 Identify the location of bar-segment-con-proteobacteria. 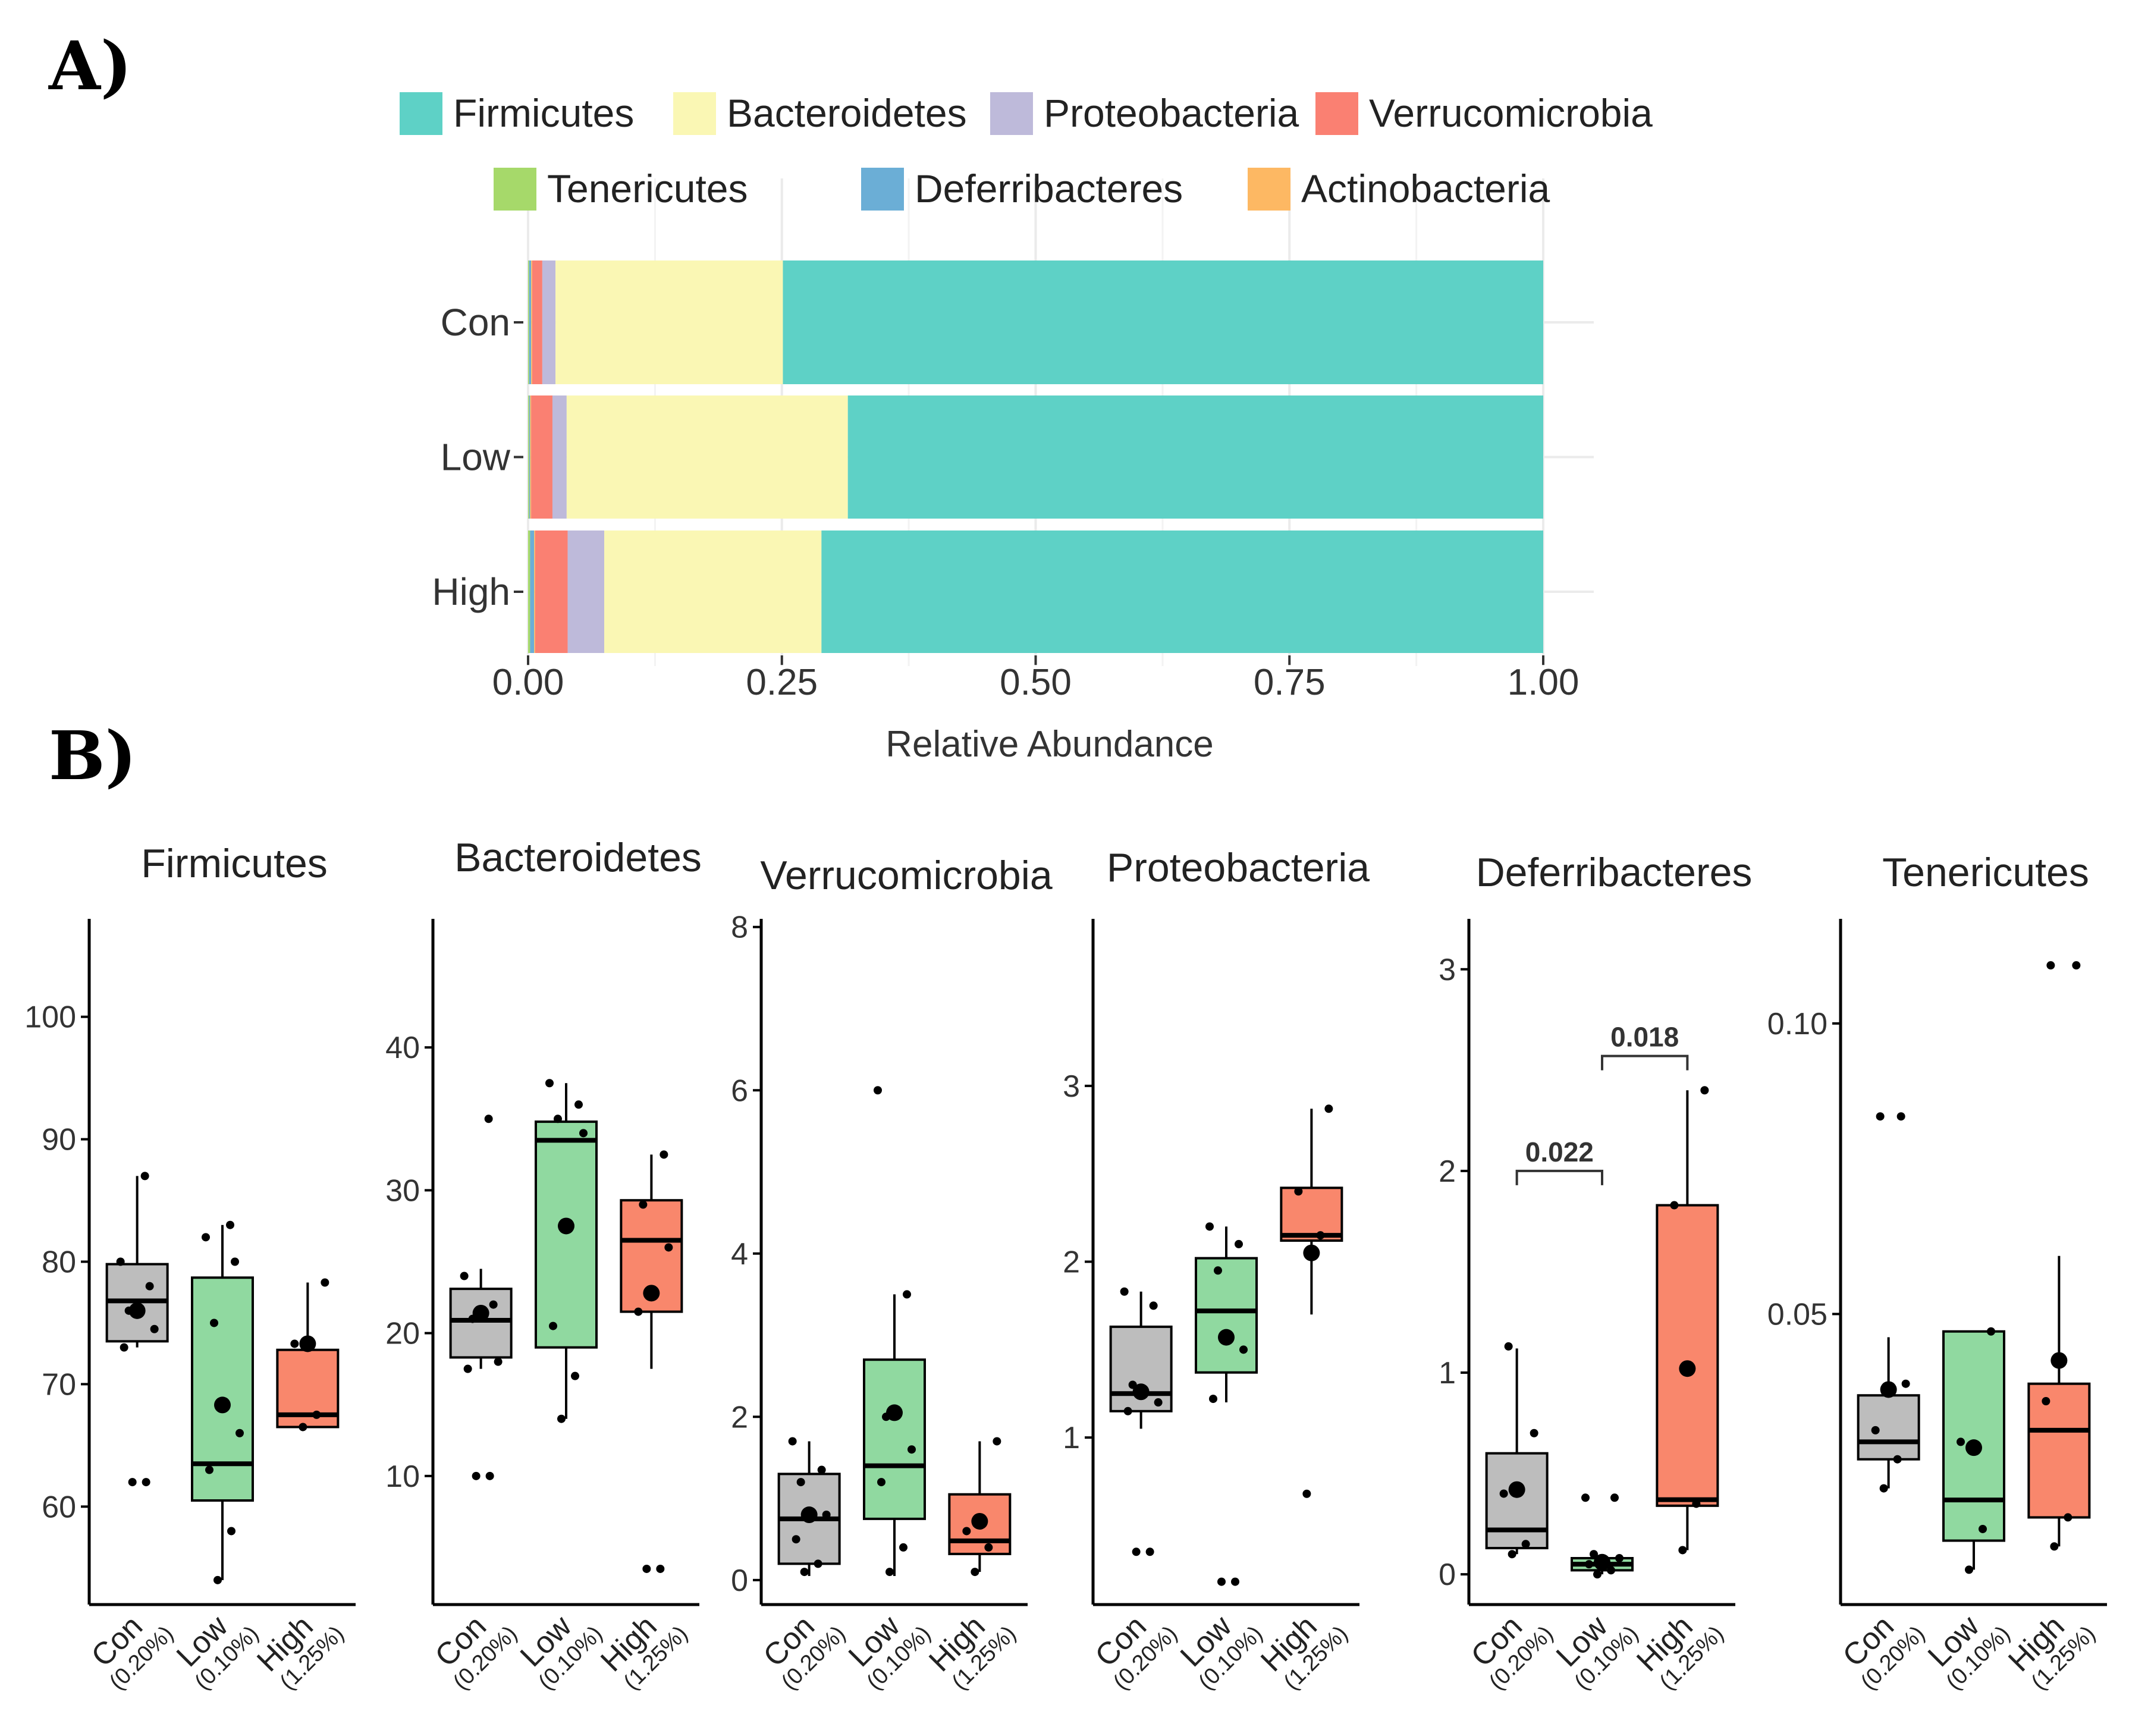
(549, 322).